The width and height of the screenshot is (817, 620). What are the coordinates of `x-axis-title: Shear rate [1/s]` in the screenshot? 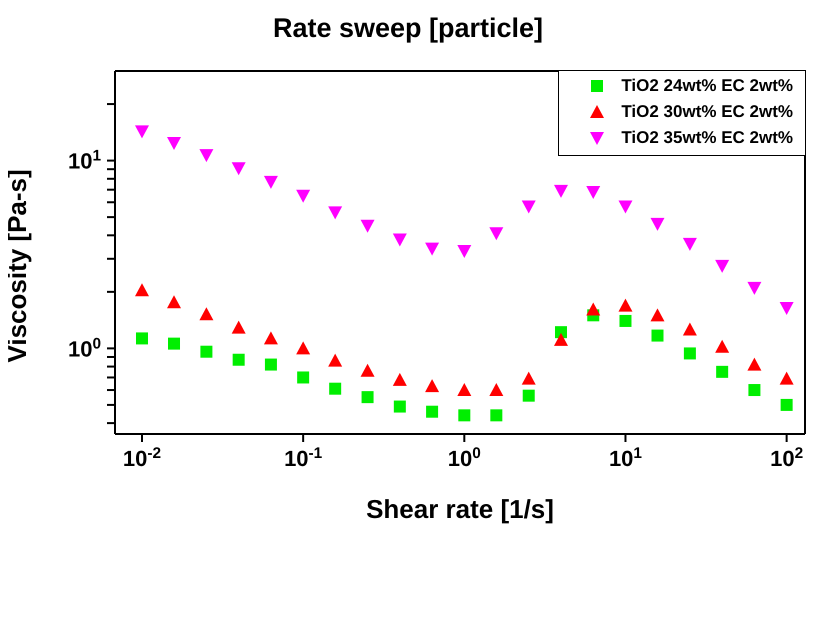 It's located at (460, 509).